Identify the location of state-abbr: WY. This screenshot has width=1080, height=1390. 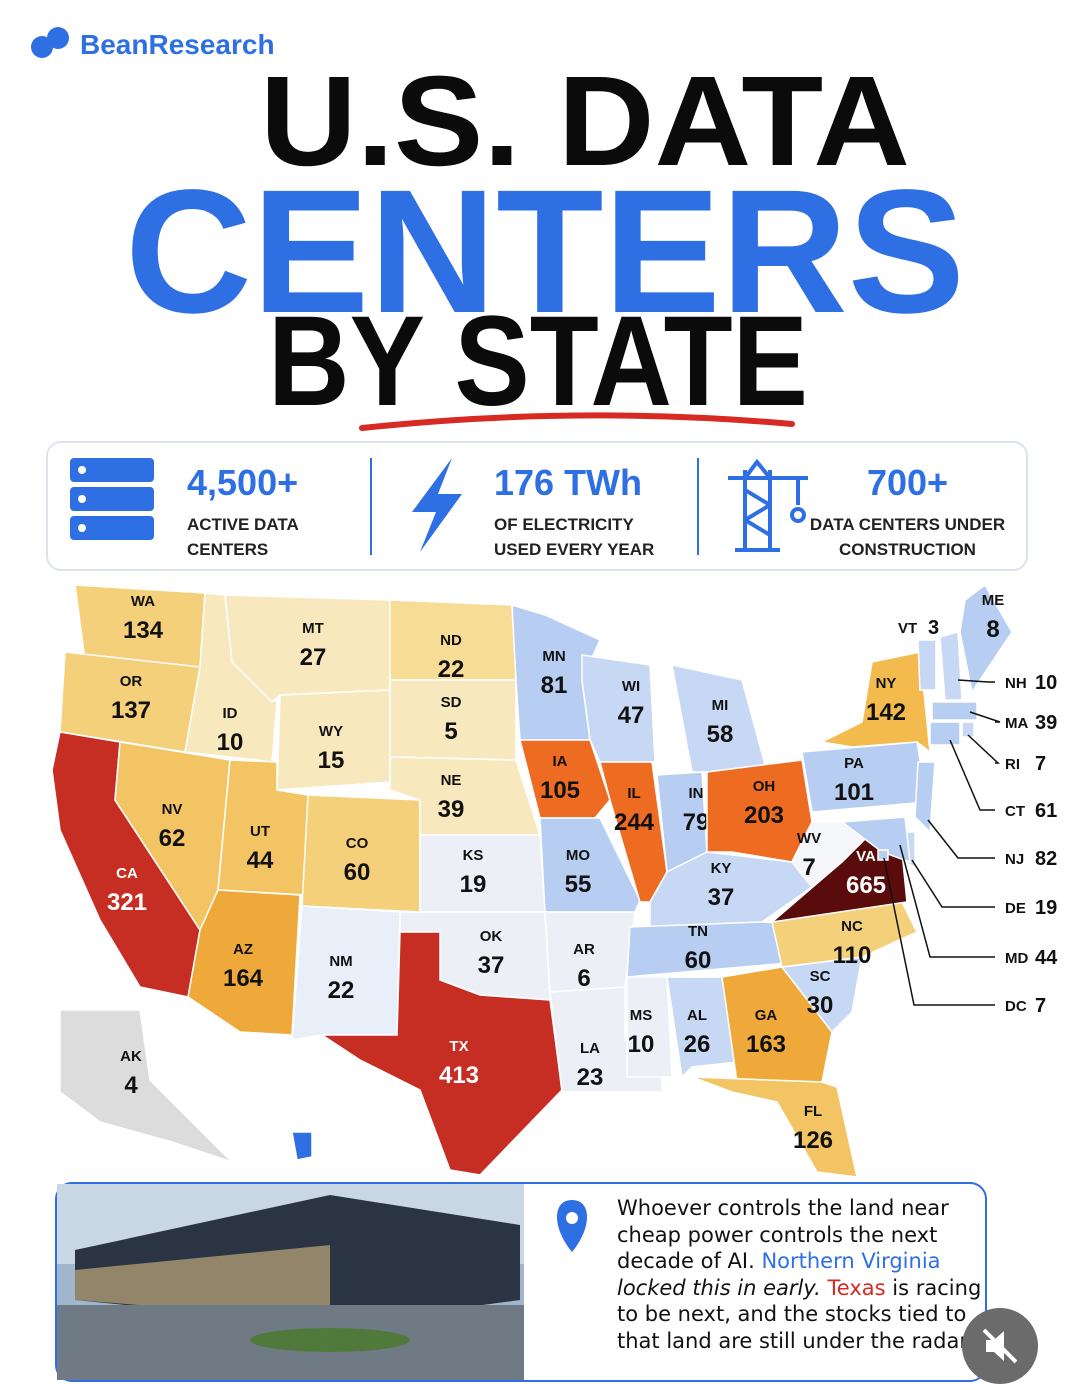
(331, 731).